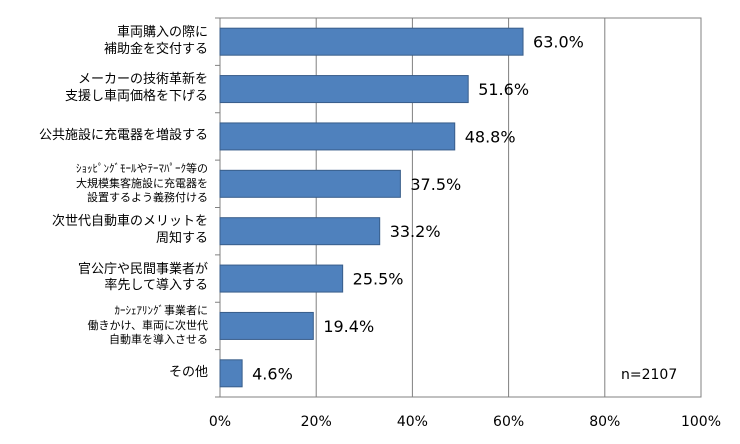 Image resolution: width=740 pixels, height=444 pixels. I want to click on category-label: 官公庁や民間事業者が 率先して導入する, so click(142, 277).